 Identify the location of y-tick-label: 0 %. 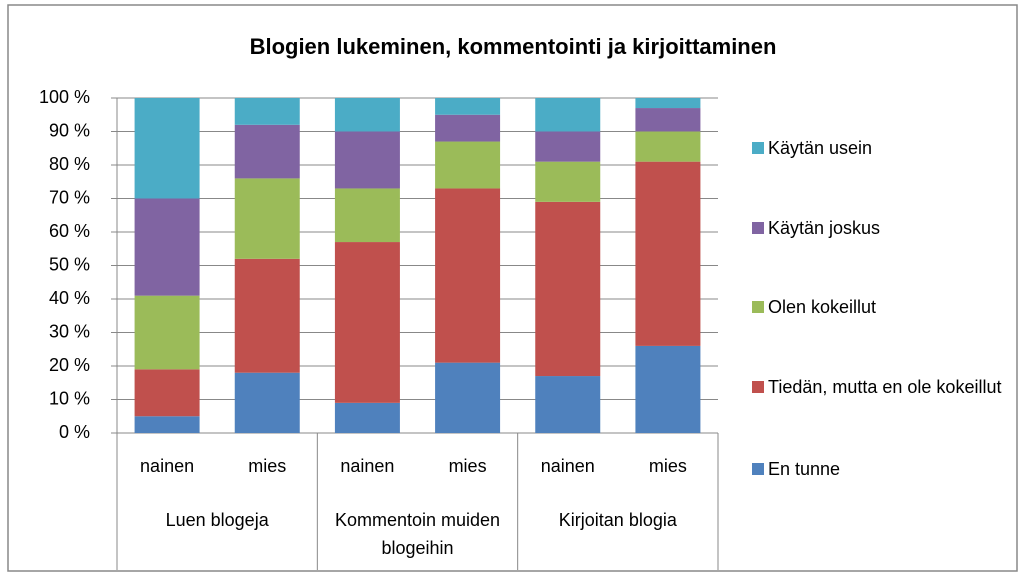
(74, 432).